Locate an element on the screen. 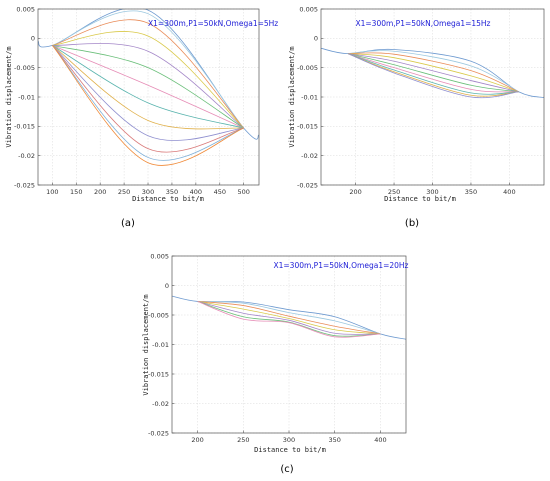 This screenshot has height=481, width=550. x-tick-label: 150 is located at coordinates (76, 192).